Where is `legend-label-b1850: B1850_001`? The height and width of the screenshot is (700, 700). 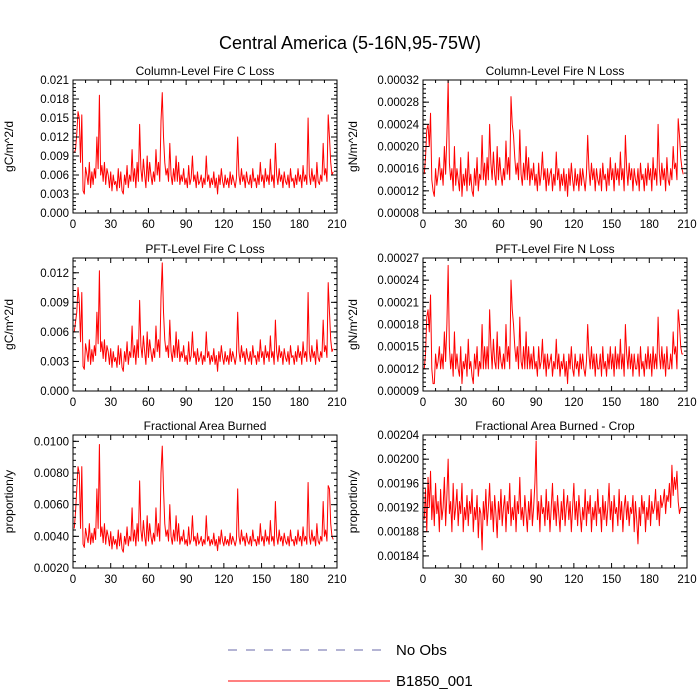 legend-label-b1850: B1850_001 is located at coordinates (434, 681).